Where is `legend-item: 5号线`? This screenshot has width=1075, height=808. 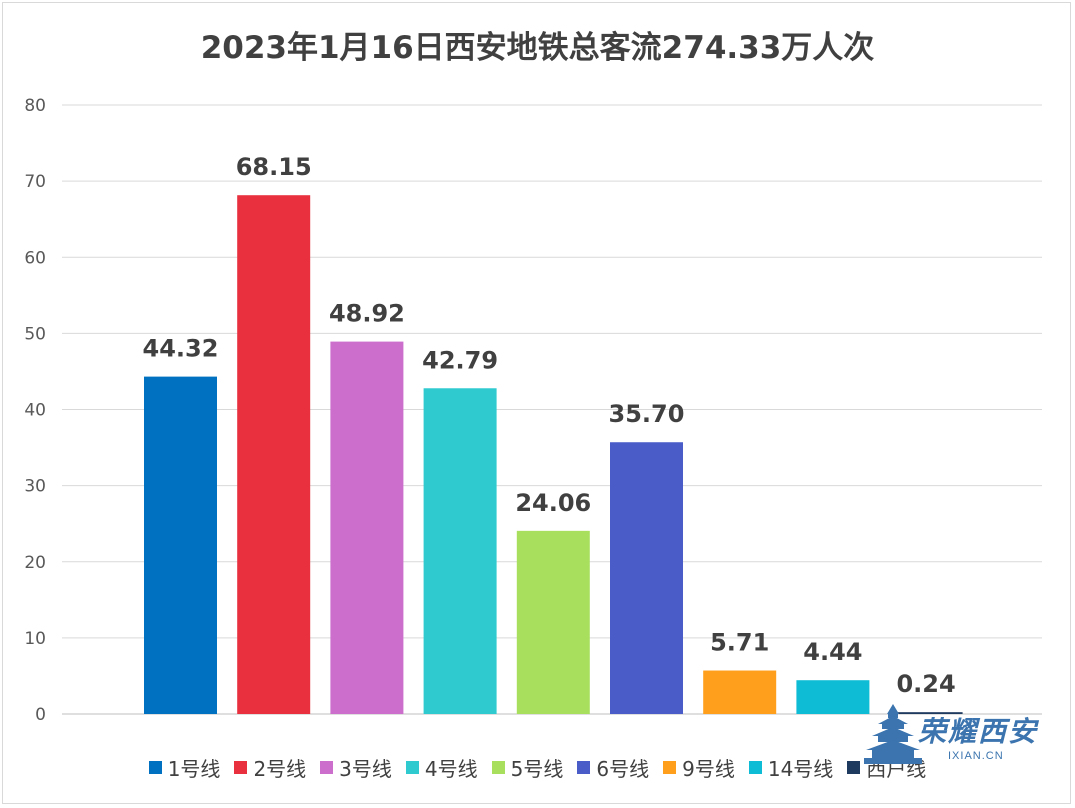 legend-item: 5号线 is located at coordinates (527, 767).